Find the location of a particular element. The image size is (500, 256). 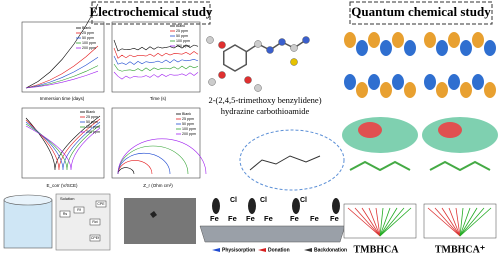

molecule-ring is located at coordinates (235, 58).